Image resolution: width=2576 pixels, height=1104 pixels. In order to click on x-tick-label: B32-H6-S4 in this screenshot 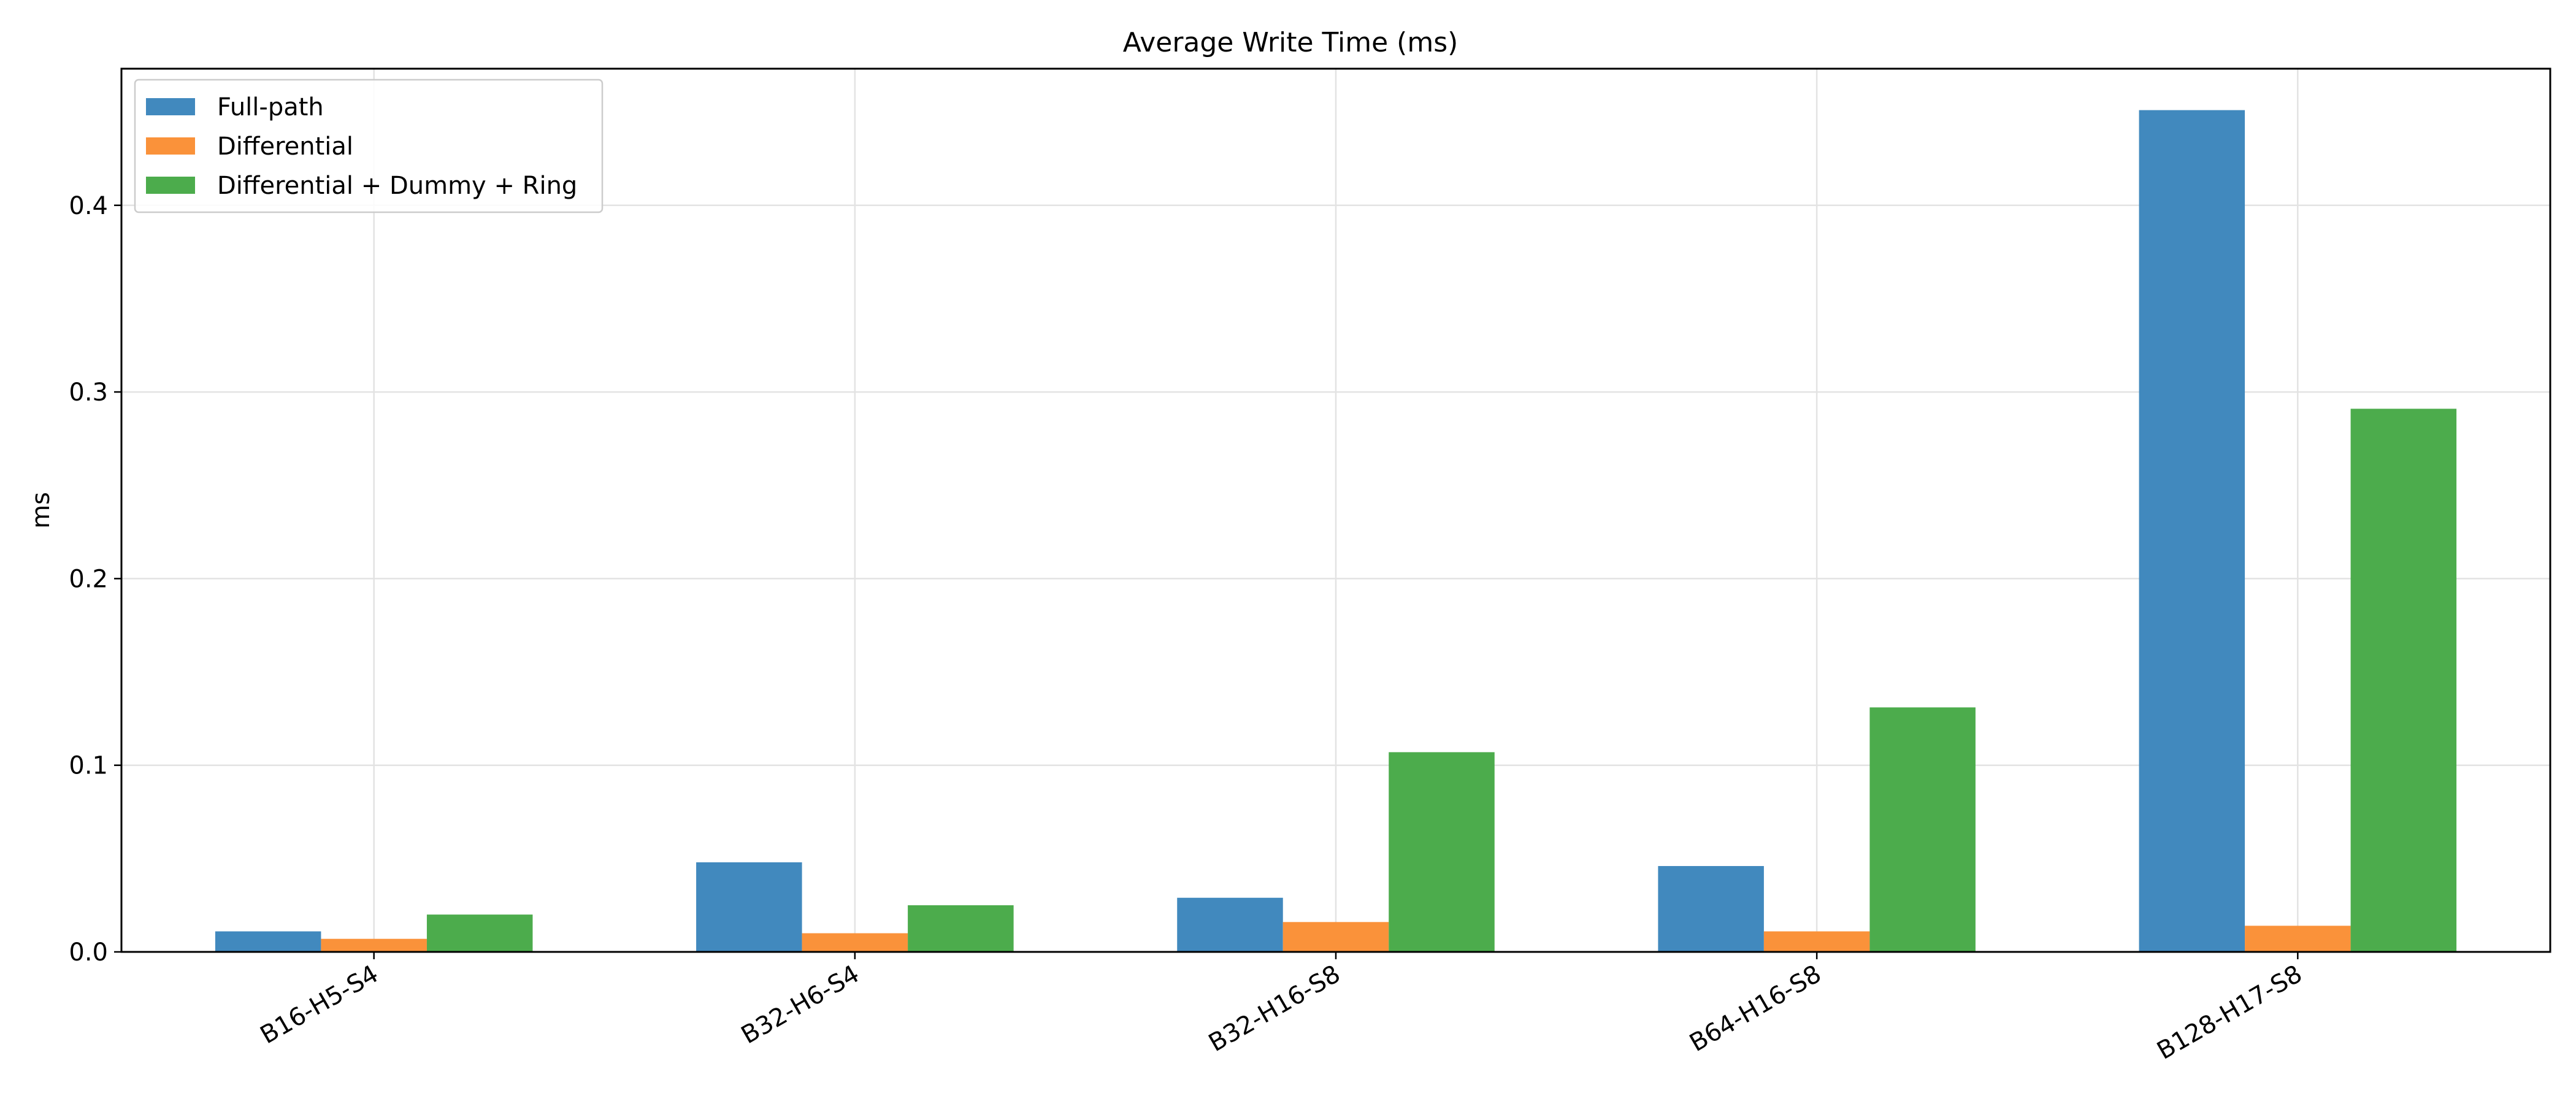, I will do `click(800, 1005)`.